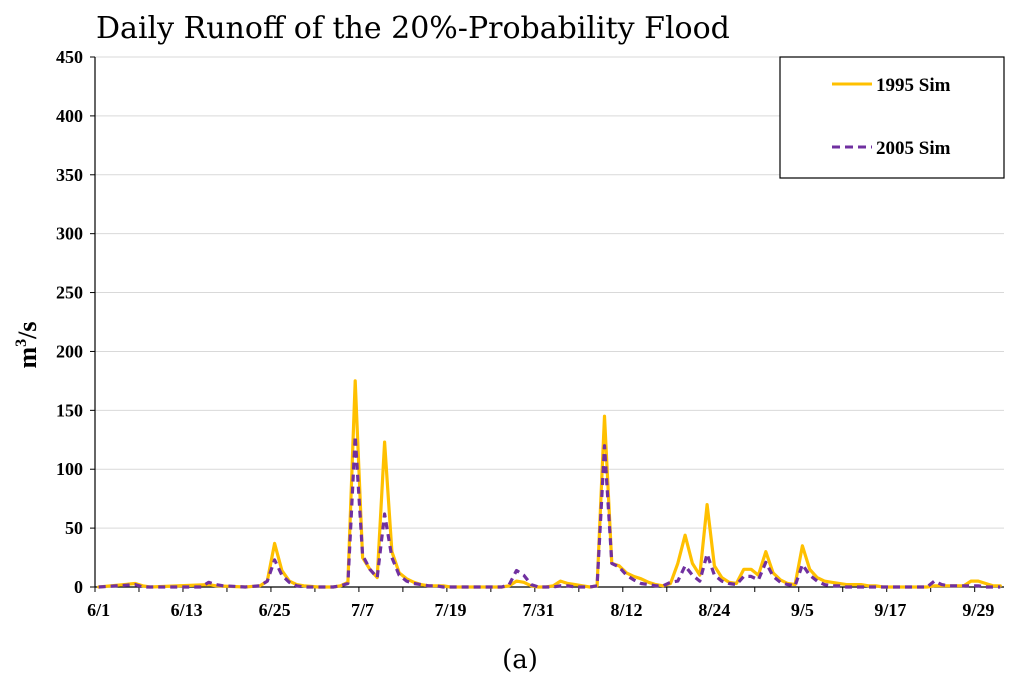  I want to click on legend: 1995 Sim 2005 Sim, so click(892, 117).